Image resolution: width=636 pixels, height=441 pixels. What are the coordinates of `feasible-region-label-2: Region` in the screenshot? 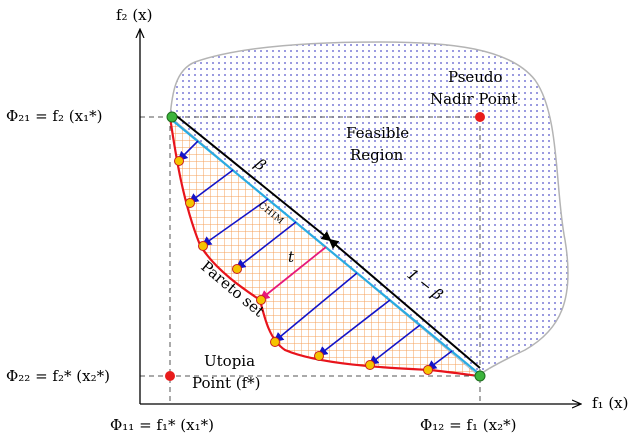 It's located at (377, 155).